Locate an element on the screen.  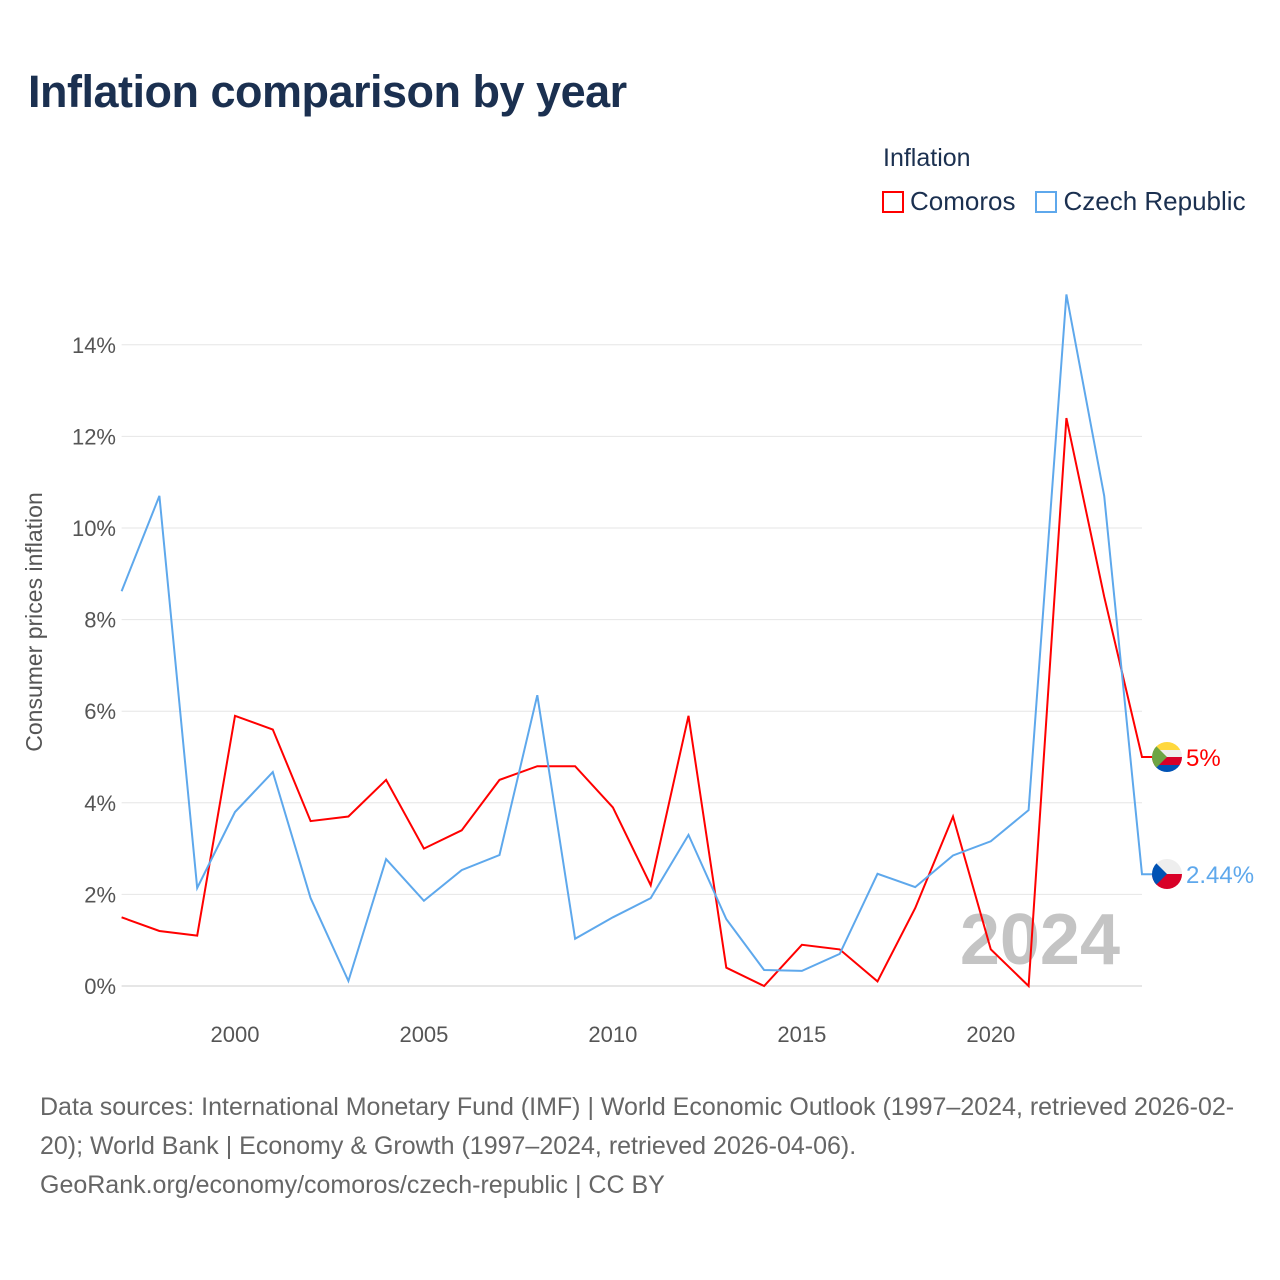
legend-label: Comoros is located at coordinates (963, 201).